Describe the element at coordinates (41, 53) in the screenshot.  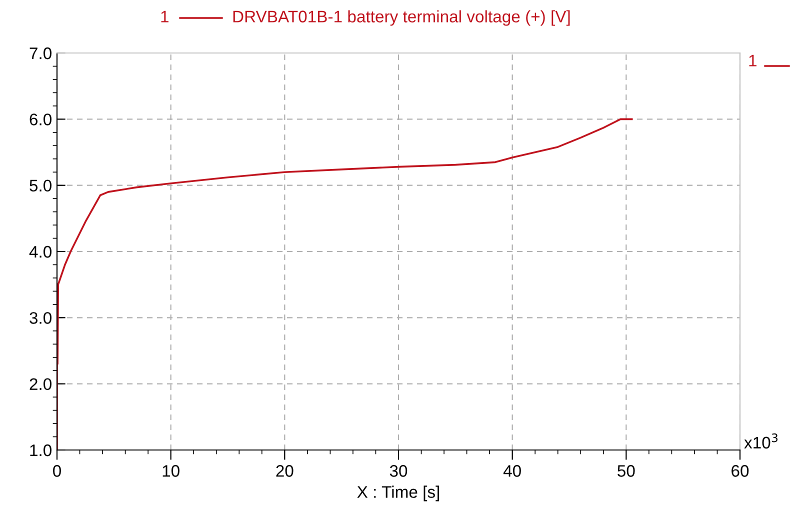
I see `y-tick-label: 7.0` at that location.